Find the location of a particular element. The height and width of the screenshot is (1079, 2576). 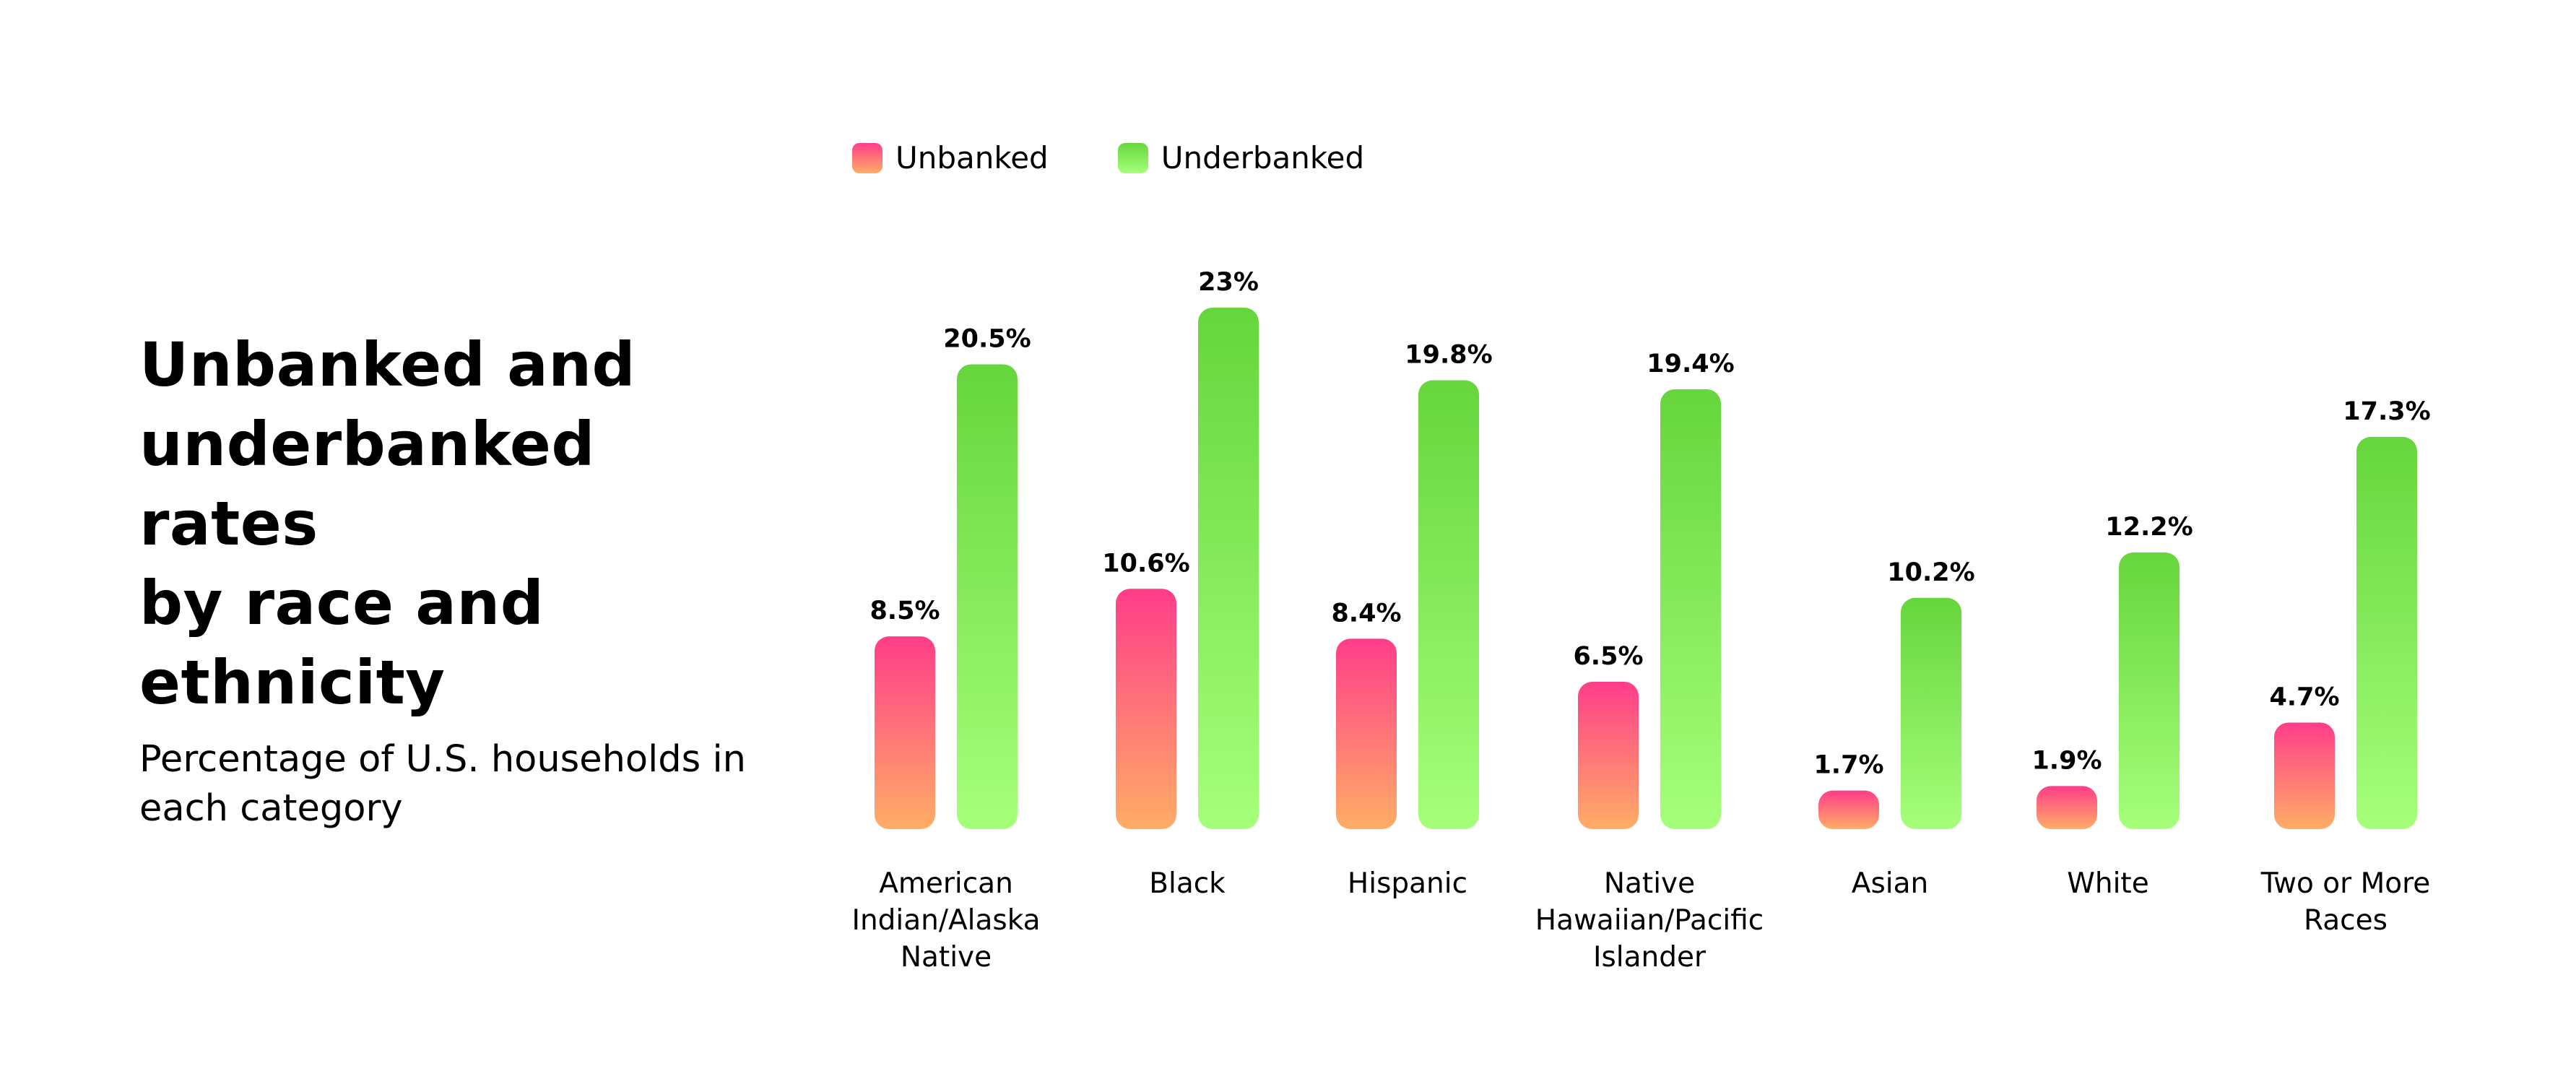

bar-underbanked-hispanic is located at coordinates (1448, 604).